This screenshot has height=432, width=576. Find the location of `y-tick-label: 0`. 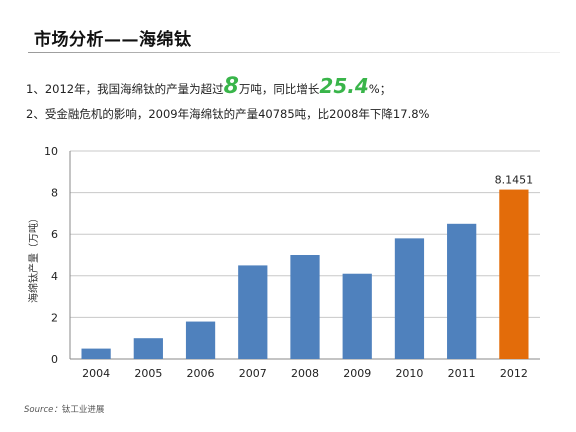

y-tick-label: 0 is located at coordinates (54, 359).